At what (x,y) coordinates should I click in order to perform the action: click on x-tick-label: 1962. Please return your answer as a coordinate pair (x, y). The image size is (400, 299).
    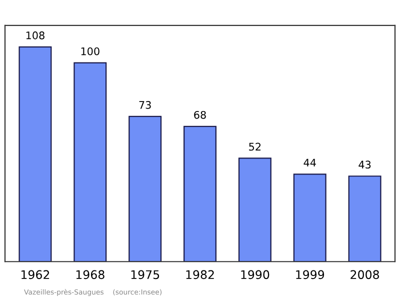
    Looking at the image, I should click on (35, 275).